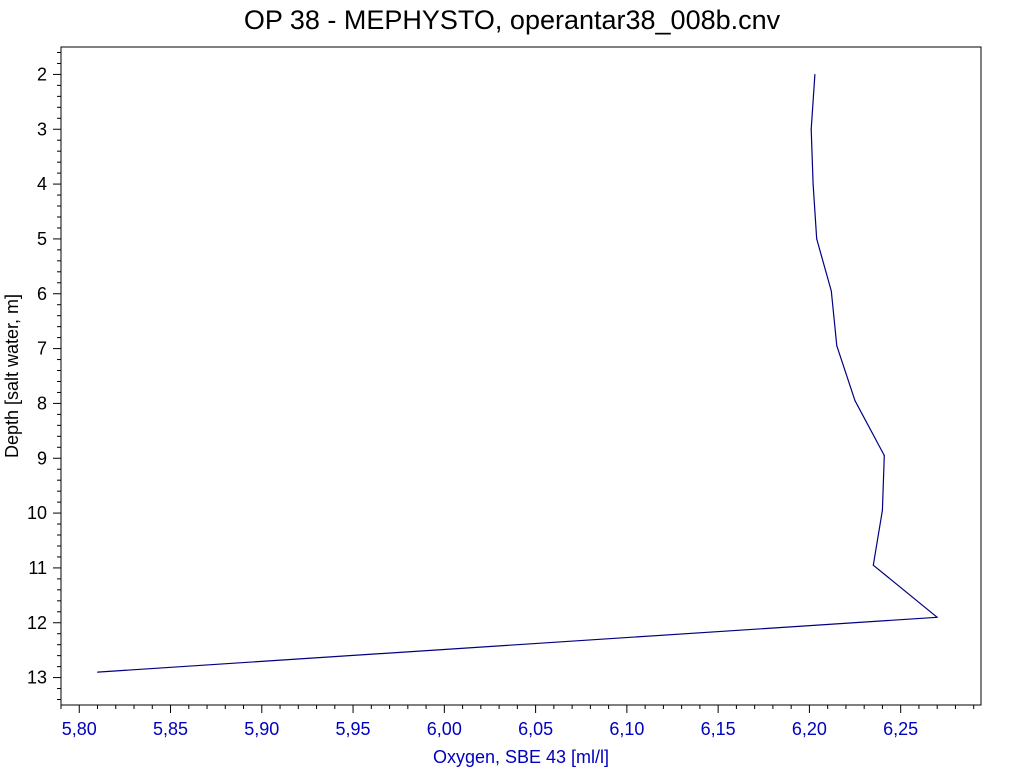 The width and height of the screenshot is (1024, 768). What do you see at coordinates (42, 74) in the screenshot?
I see `y-tick-label: 2` at bounding box center [42, 74].